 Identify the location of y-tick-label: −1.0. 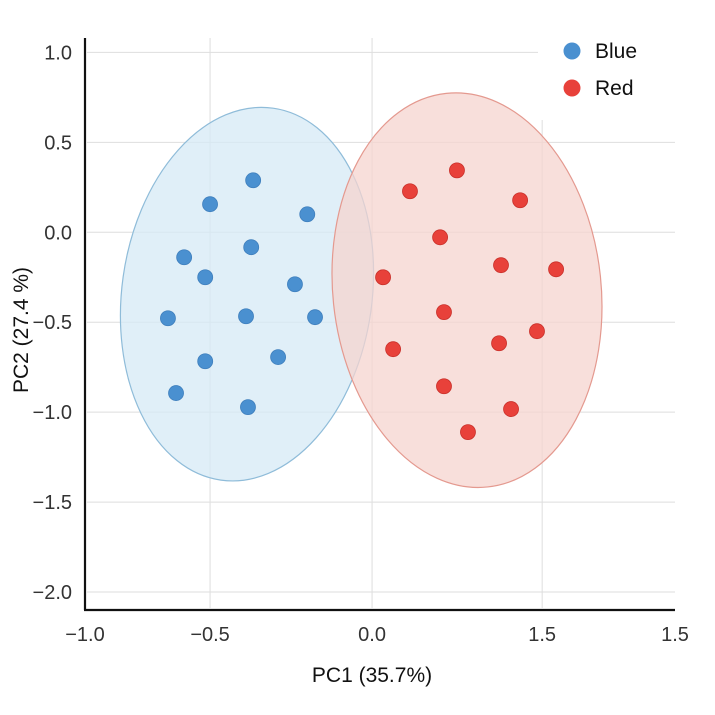
(52, 413).